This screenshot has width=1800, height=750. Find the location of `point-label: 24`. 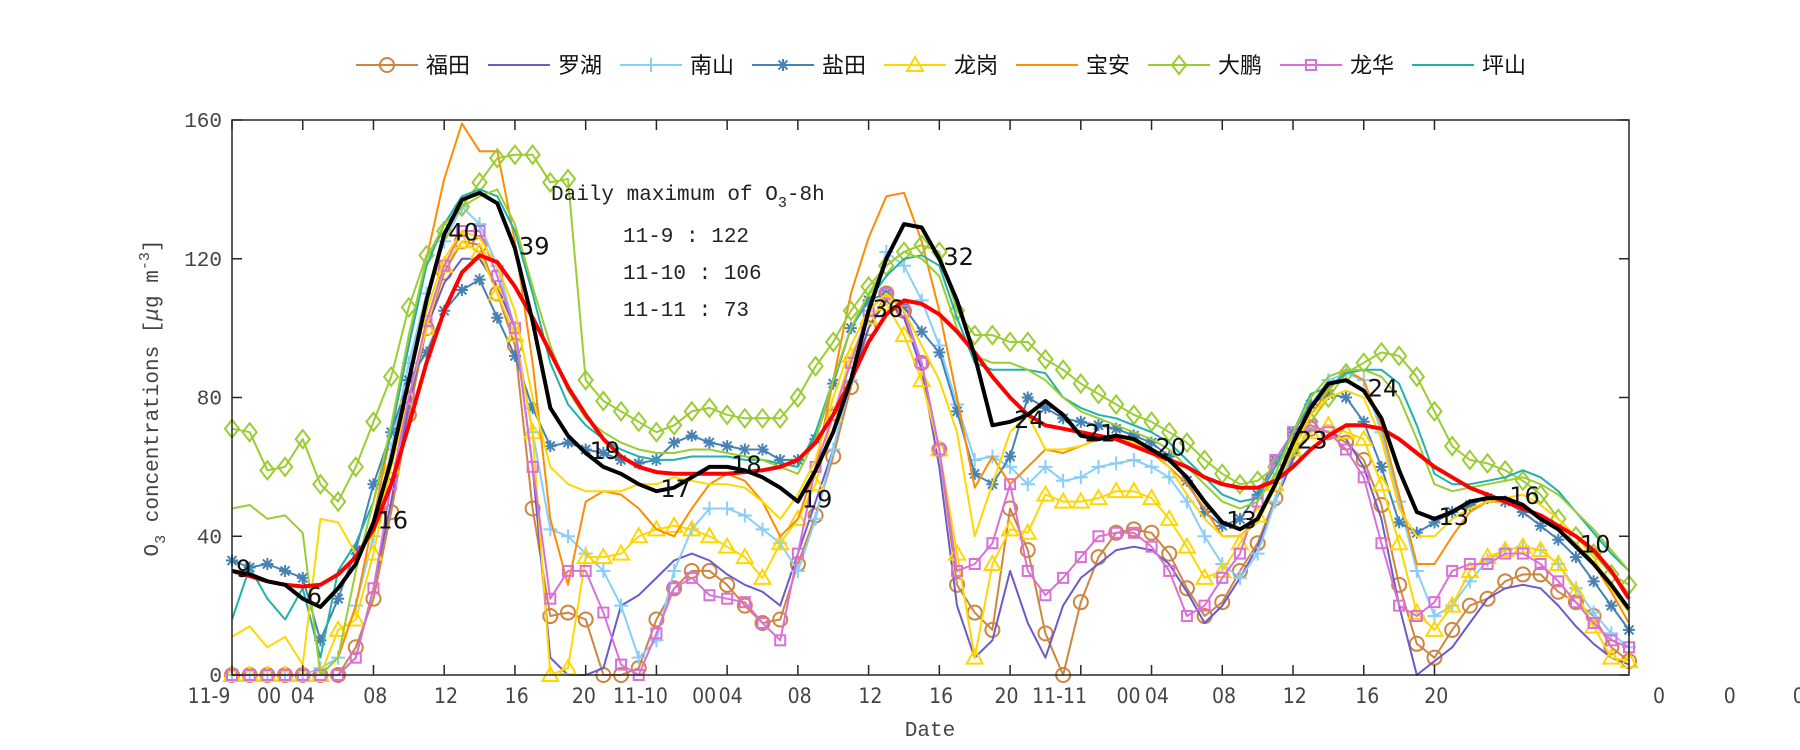

point-label: 24 is located at coordinates (1029, 420).